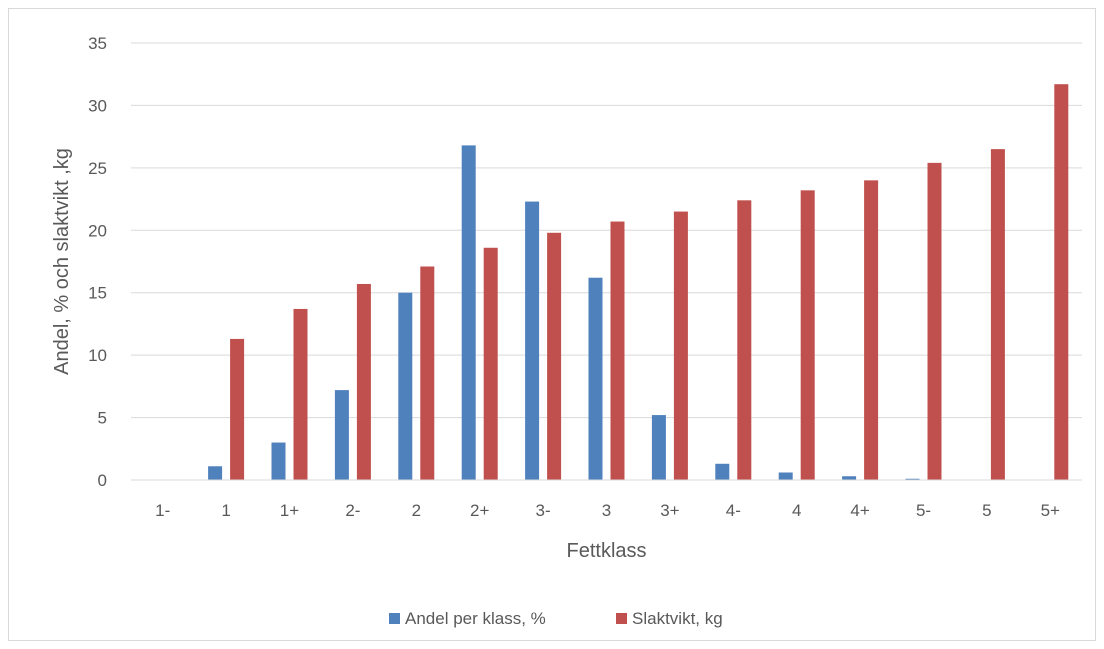 The width and height of the screenshot is (1104, 649). Describe the element at coordinates (543, 510) in the screenshot. I see `x-tick-label: 3-` at that location.